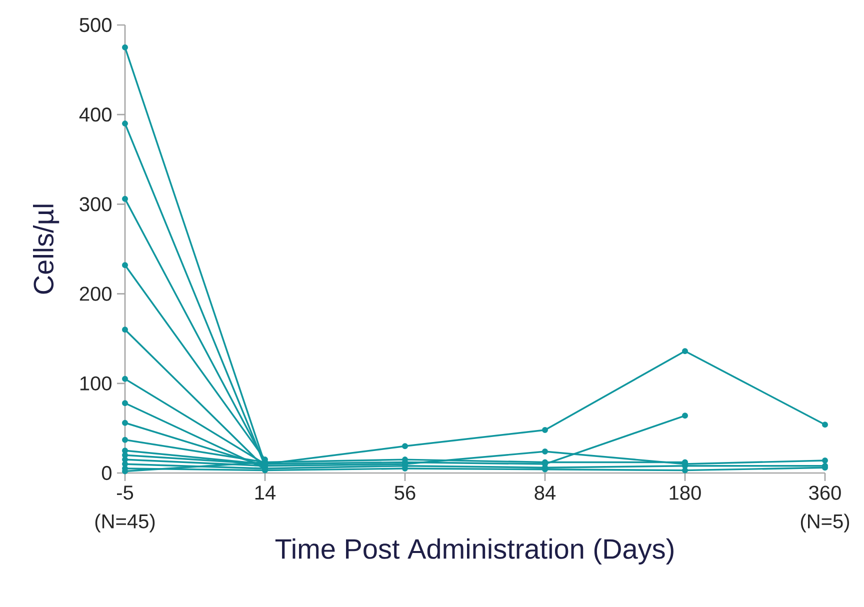 This screenshot has height=607, width=864. What do you see at coordinates (825, 493) in the screenshot?
I see `x-tick-label: 360` at bounding box center [825, 493].